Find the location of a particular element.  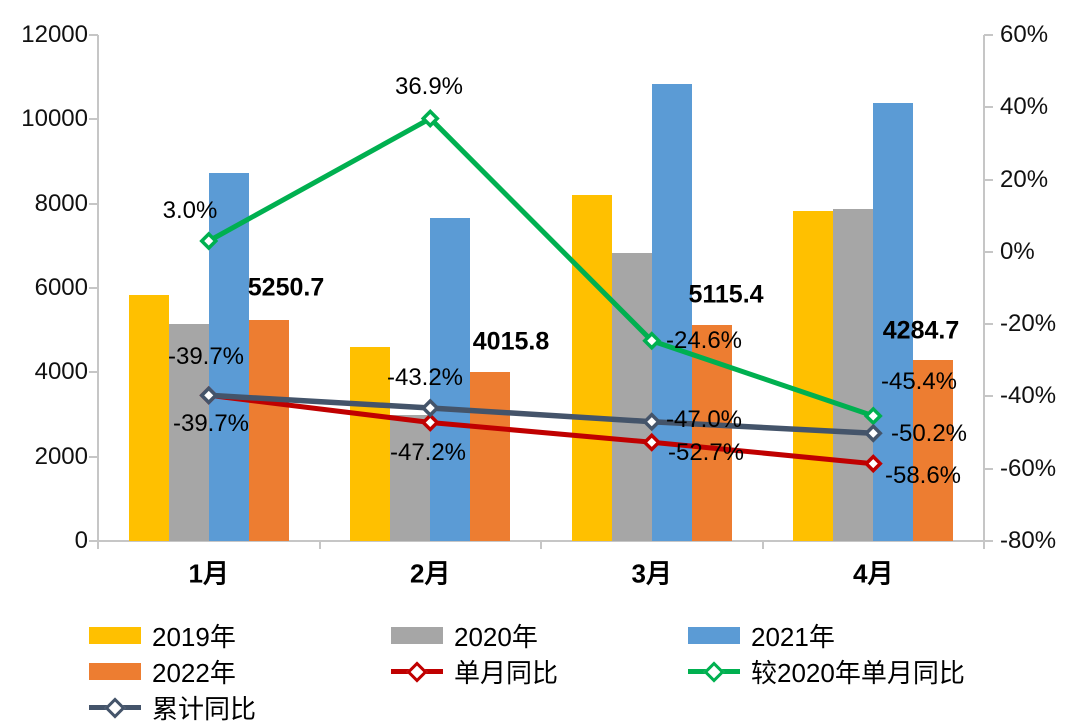

legend-label: 2021年 is located at coordinates (793, 637).